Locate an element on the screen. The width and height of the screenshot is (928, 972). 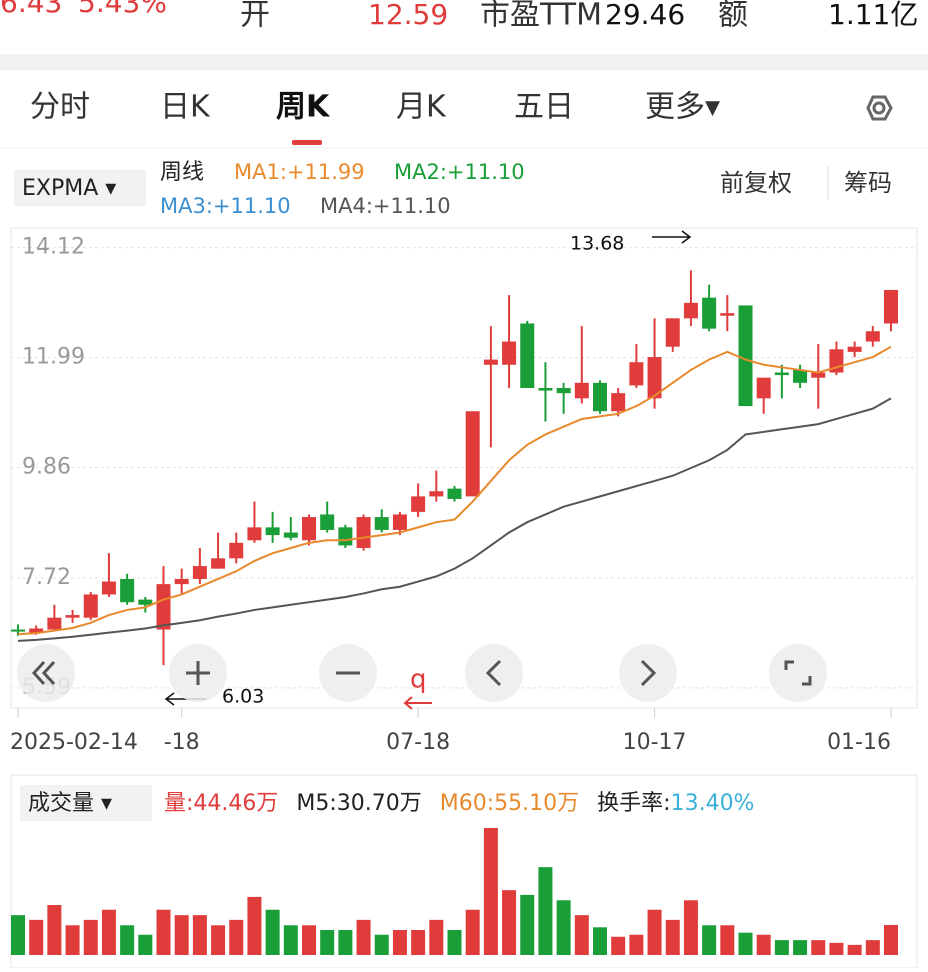
tab: 日K is located at coordinates (185, 107).